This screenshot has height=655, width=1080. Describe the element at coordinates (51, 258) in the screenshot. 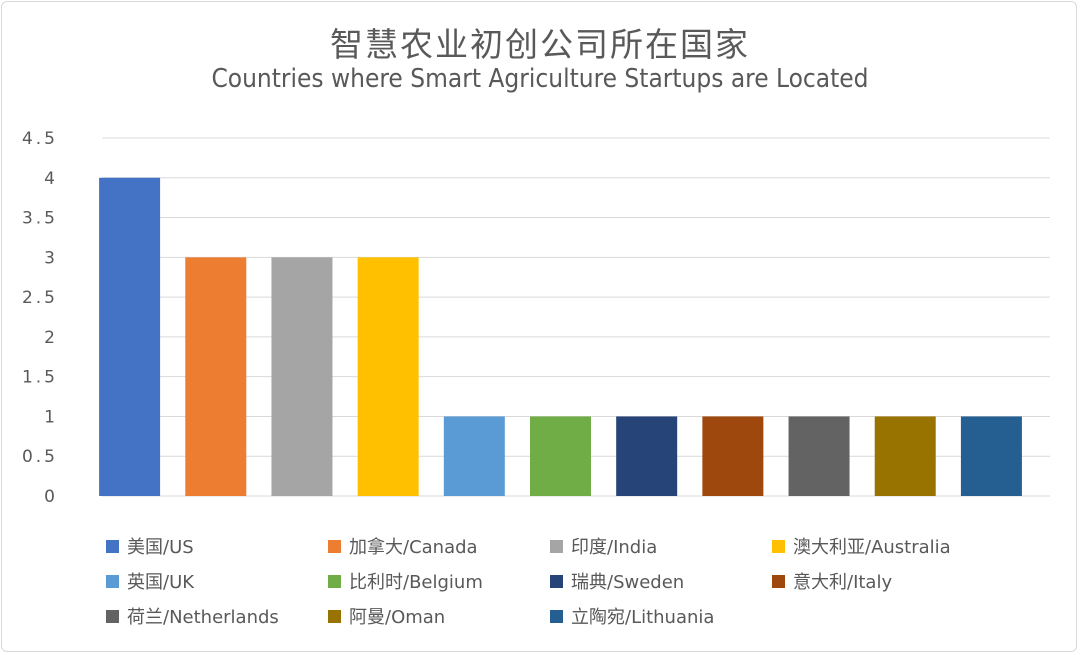

I see `y-tick-label: 3` at that location.